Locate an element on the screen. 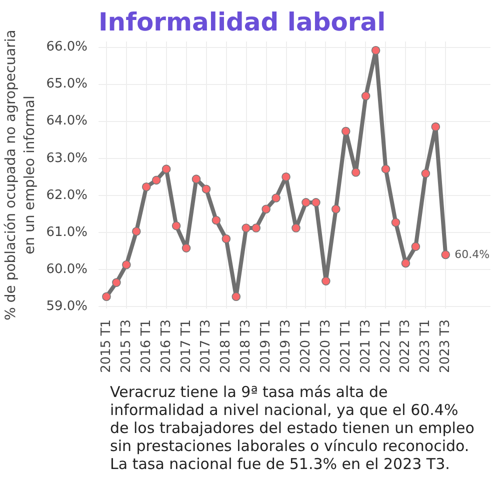 Image resolution: width=500 pixels, height=500 pixels. y-tick-label: 64.0% is located at coordinates (67, 121).